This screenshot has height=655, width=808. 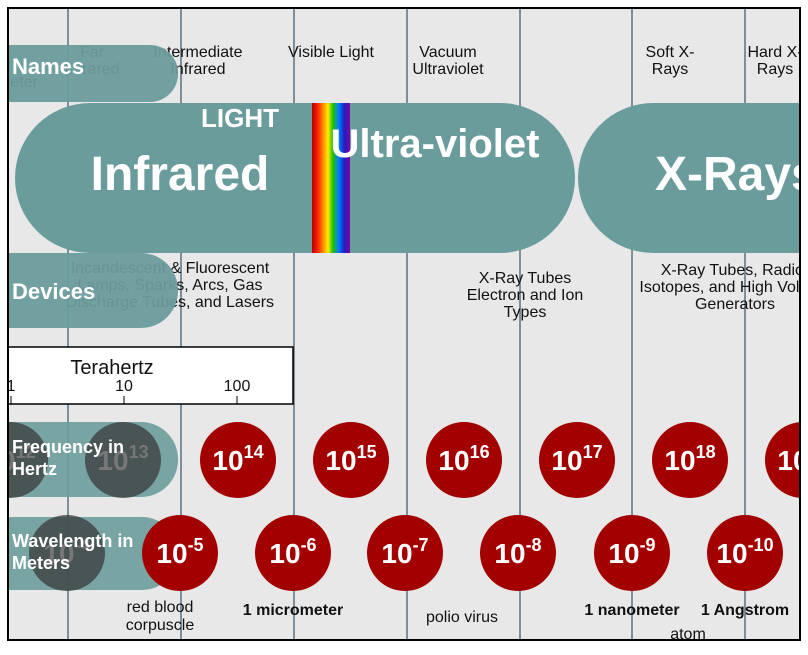 I want to click on label-line: X-Ray Tubes, Radio-, so click(x=734, y=270).